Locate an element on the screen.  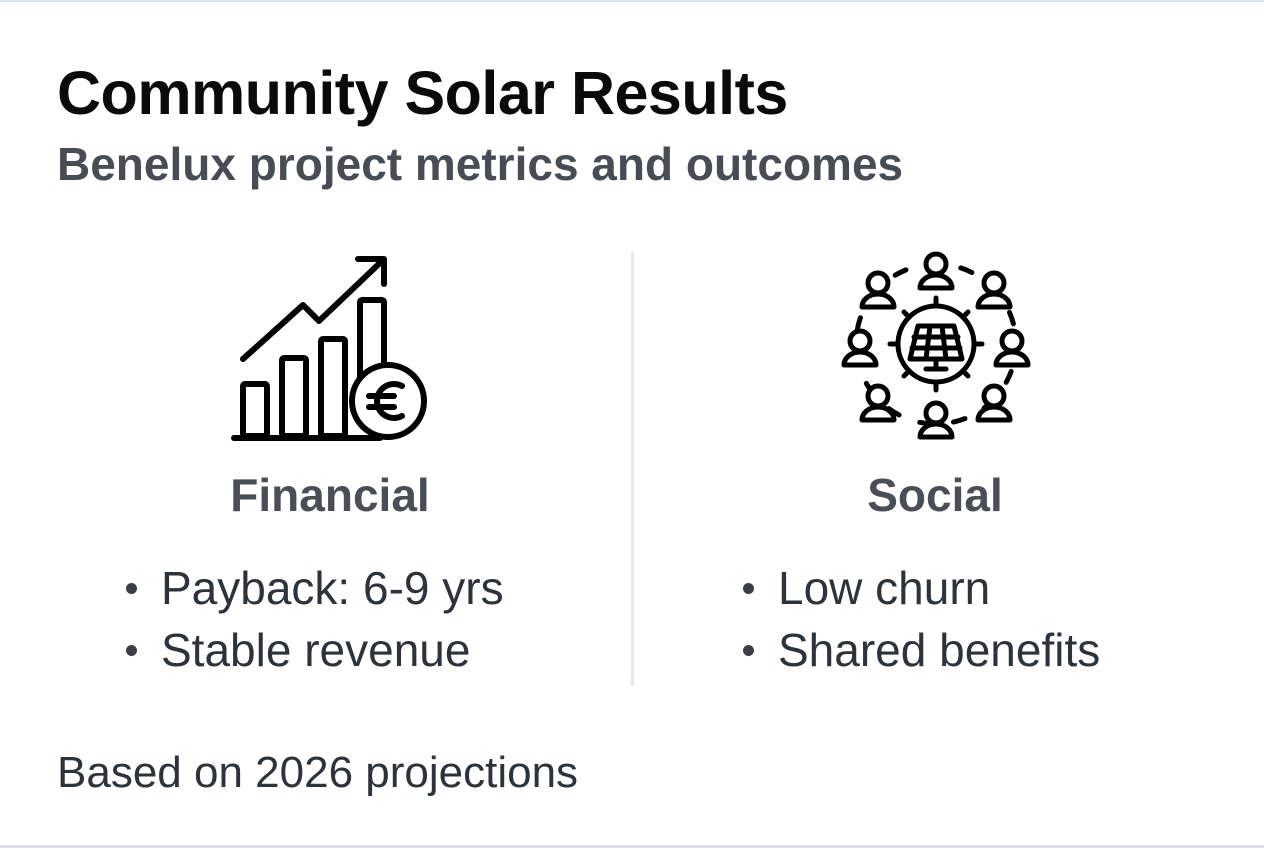
list-item: Payback: 6-9 yrs is located at coordinates (315, 588).